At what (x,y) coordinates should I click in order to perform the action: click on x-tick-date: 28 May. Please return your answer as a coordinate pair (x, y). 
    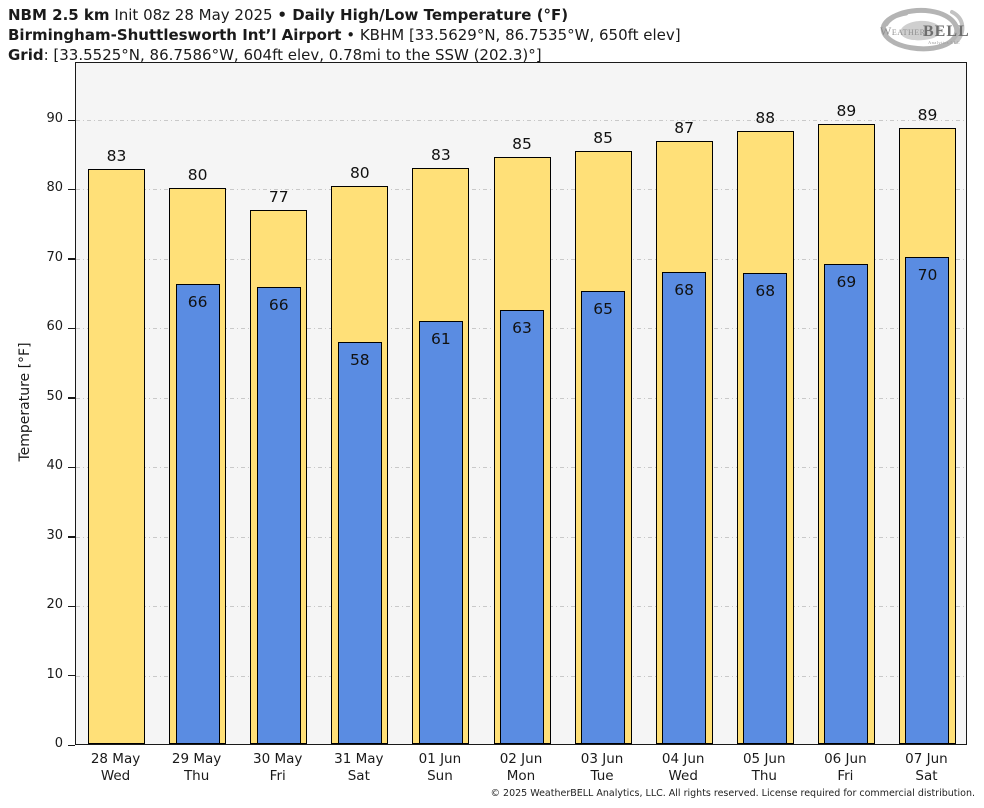
    Looking at the image, I should click on (115, 759).